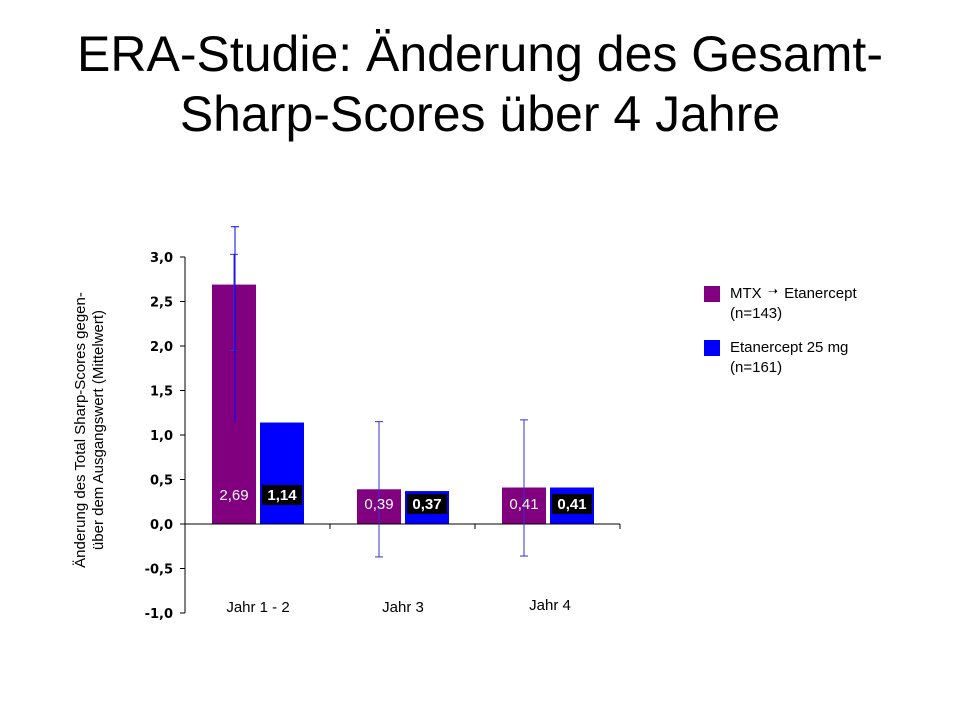  Describe the element at coordinates (712, 294) in the screenshot. I see `legend-swatch-mtx` at that location.